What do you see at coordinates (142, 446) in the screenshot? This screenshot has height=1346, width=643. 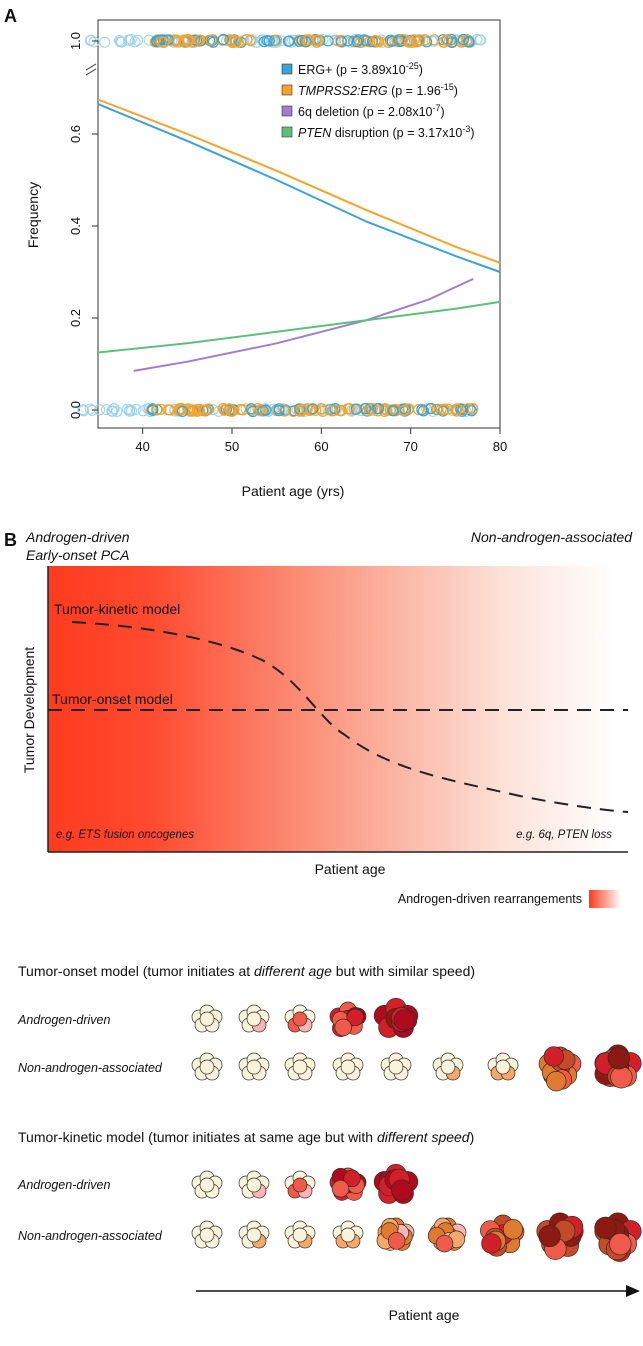 I see `x-tick-label: 40` at bounding box center [142, 446].